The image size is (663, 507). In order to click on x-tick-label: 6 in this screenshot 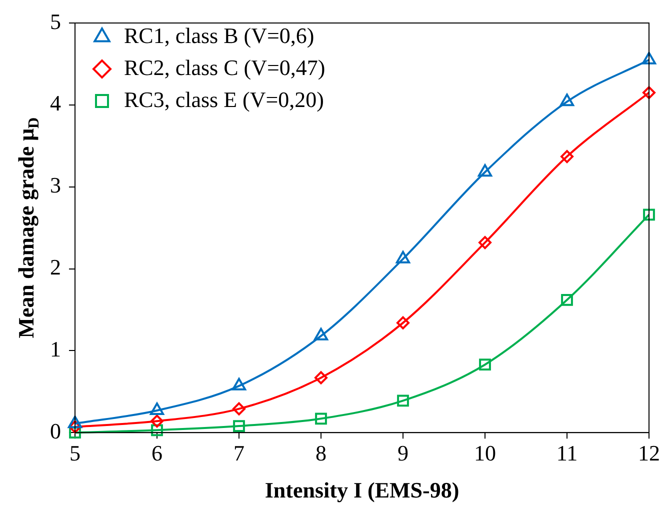, I will do `click(157, 453)`.